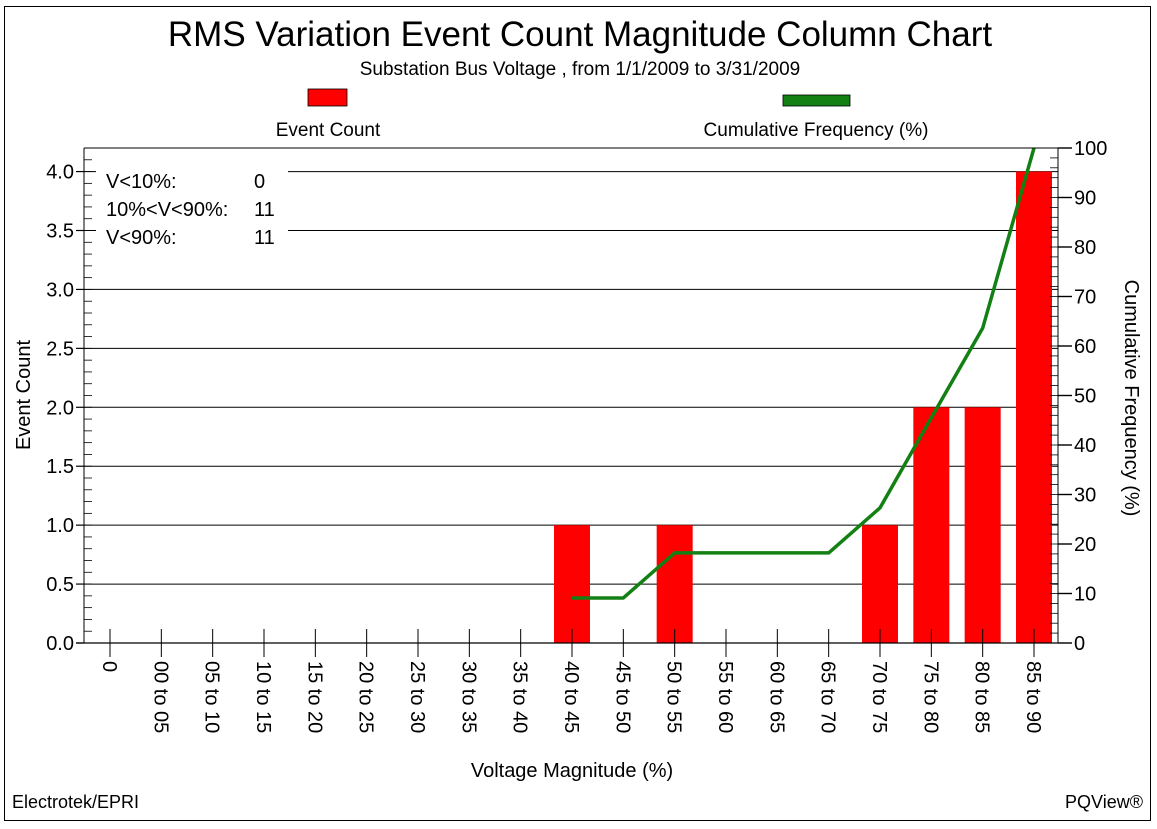 The width and height of the screenshot is (1157, 829). What do you see at coordinates (60, 408) in the screenshot?
I see `y-tick-label: 2.0` at bounding box center [60, 408].